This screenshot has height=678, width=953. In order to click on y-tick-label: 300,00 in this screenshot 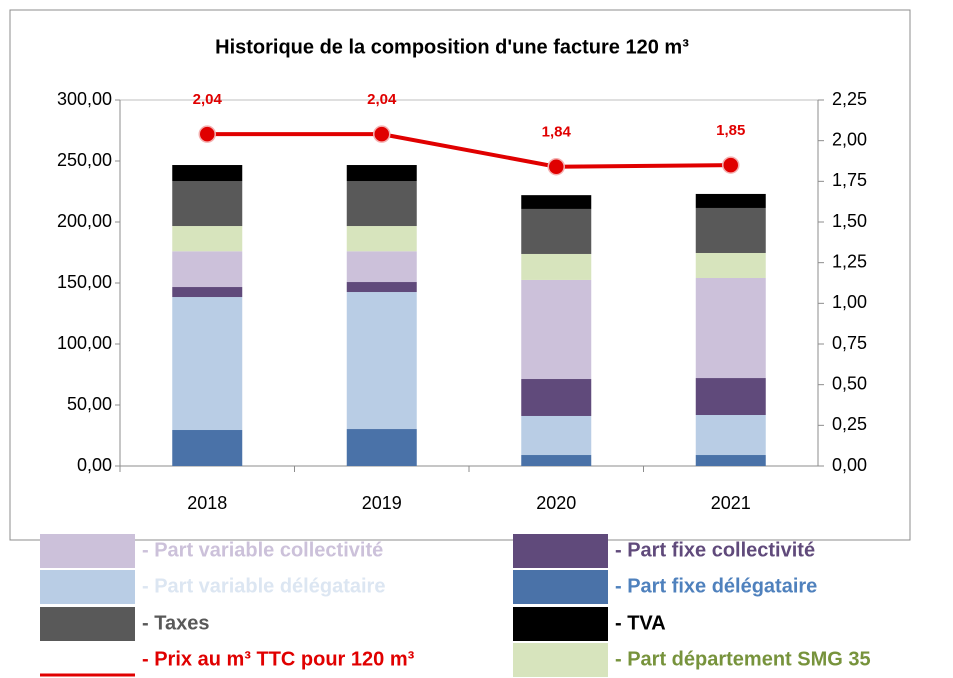, I will do `click(84, 99)`.